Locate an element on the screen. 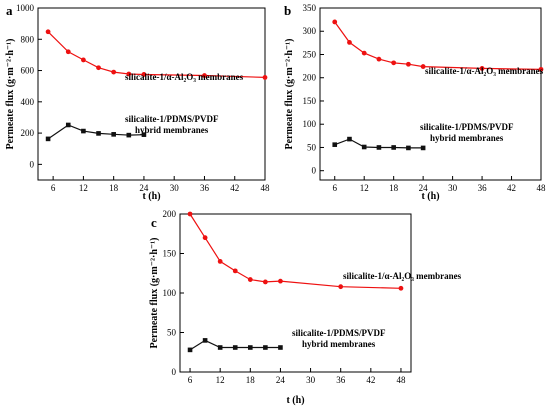  y-tick-label: 400 is located at coordinates (28, 102).